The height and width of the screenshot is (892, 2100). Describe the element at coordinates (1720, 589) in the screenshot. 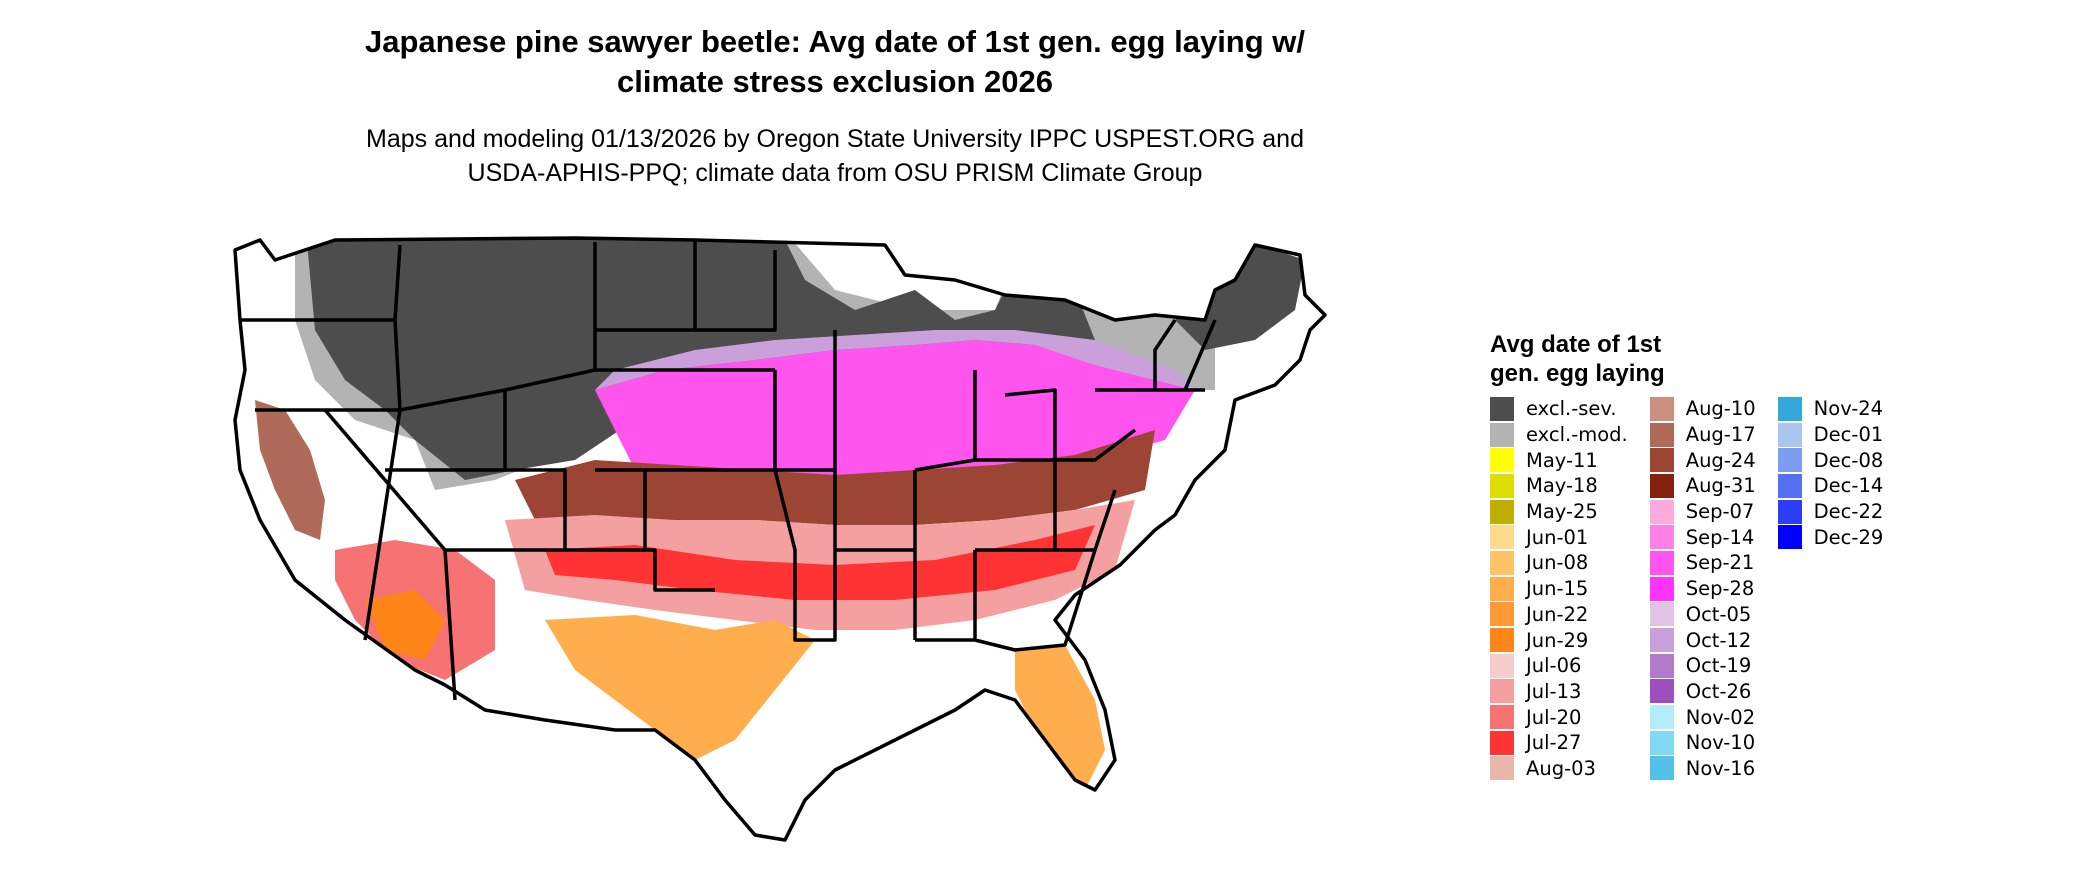

I see `legend-label: Sep-28` at that location.